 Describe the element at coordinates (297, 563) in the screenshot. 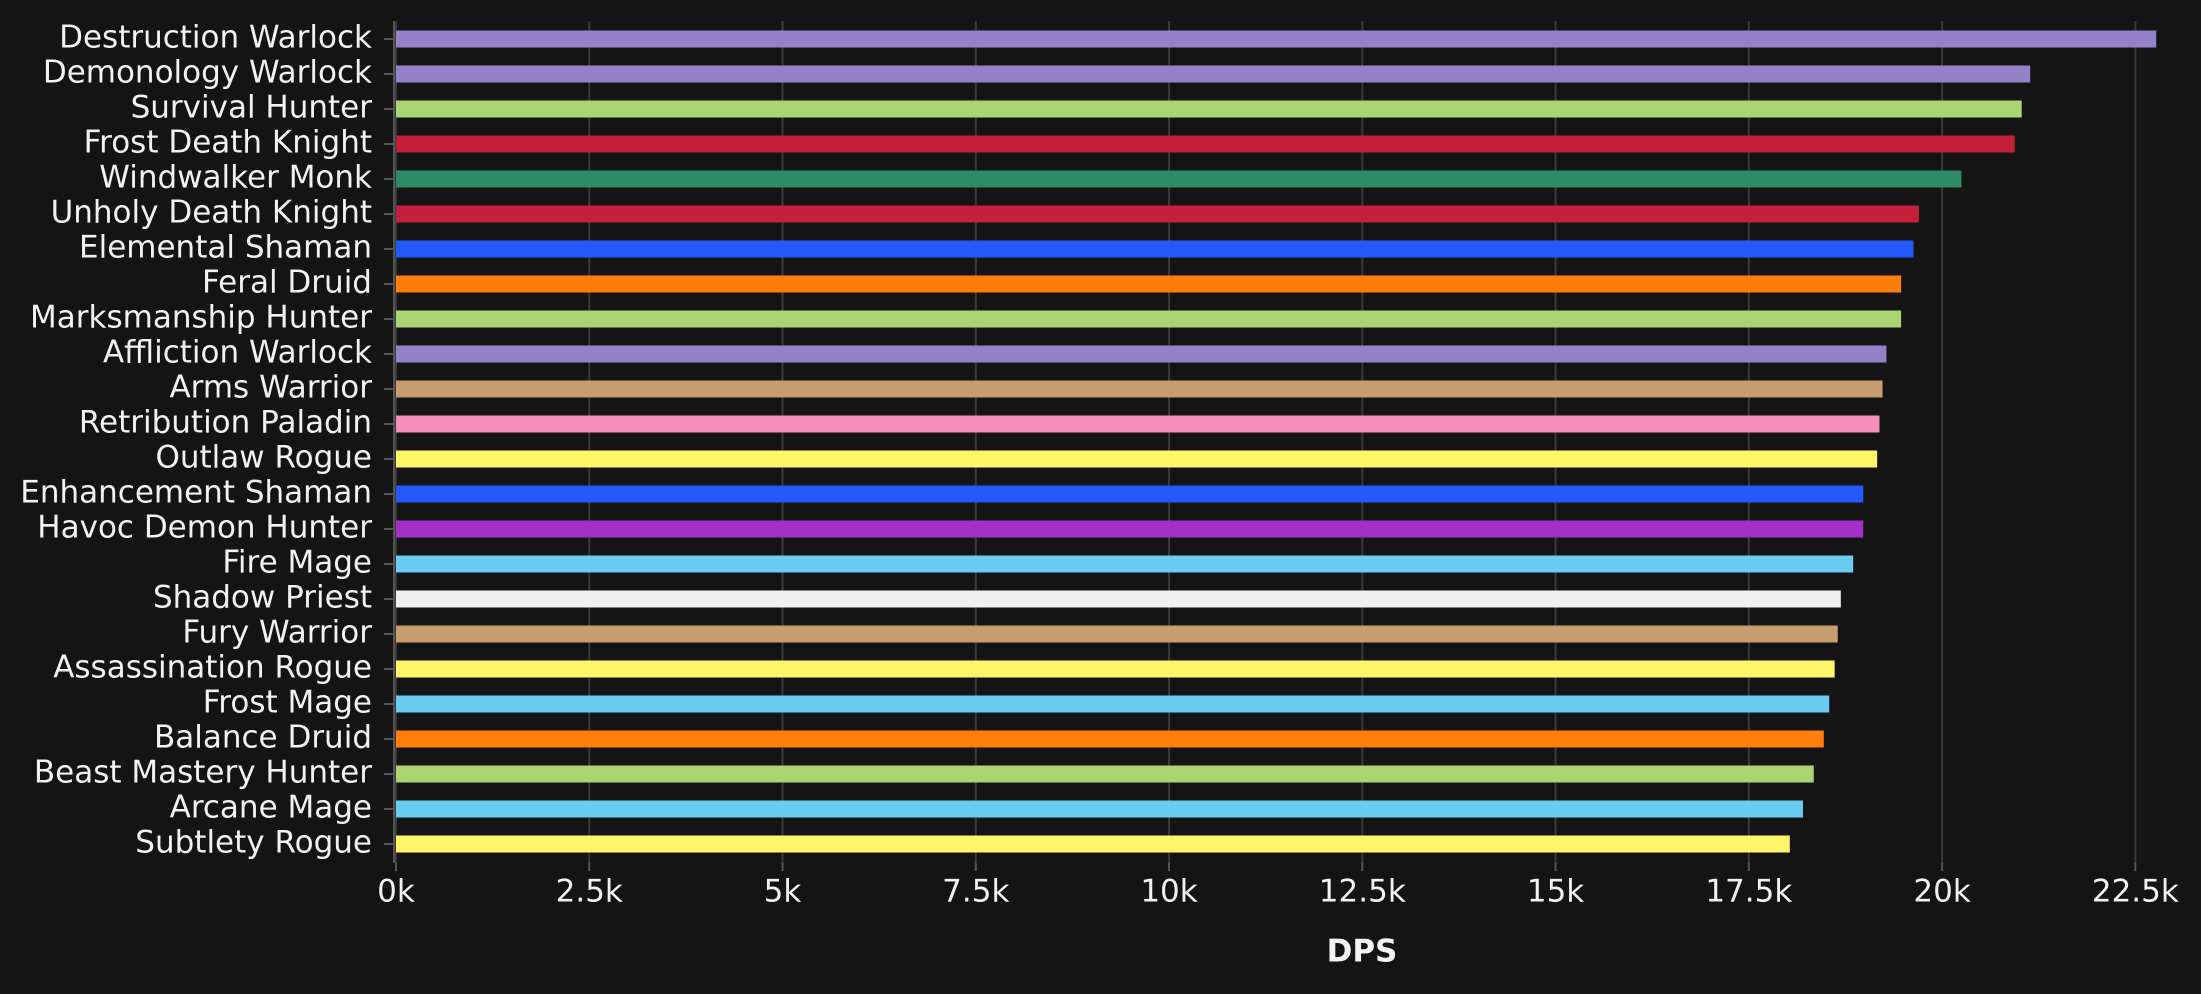

I see `y-tick-label: Fire Mage` at that location.